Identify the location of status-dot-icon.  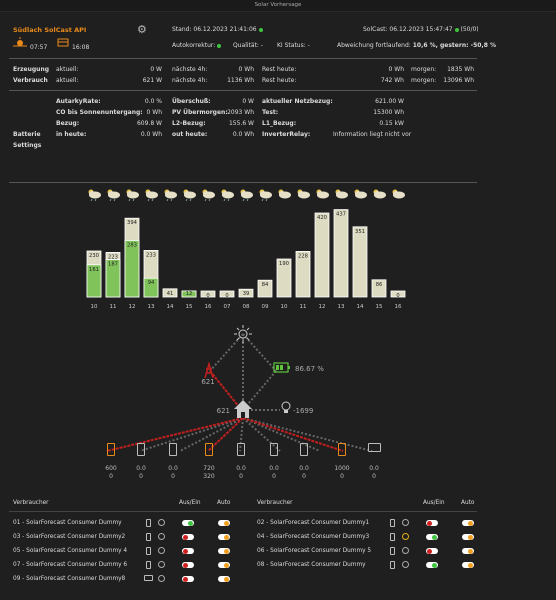
(260, 29).